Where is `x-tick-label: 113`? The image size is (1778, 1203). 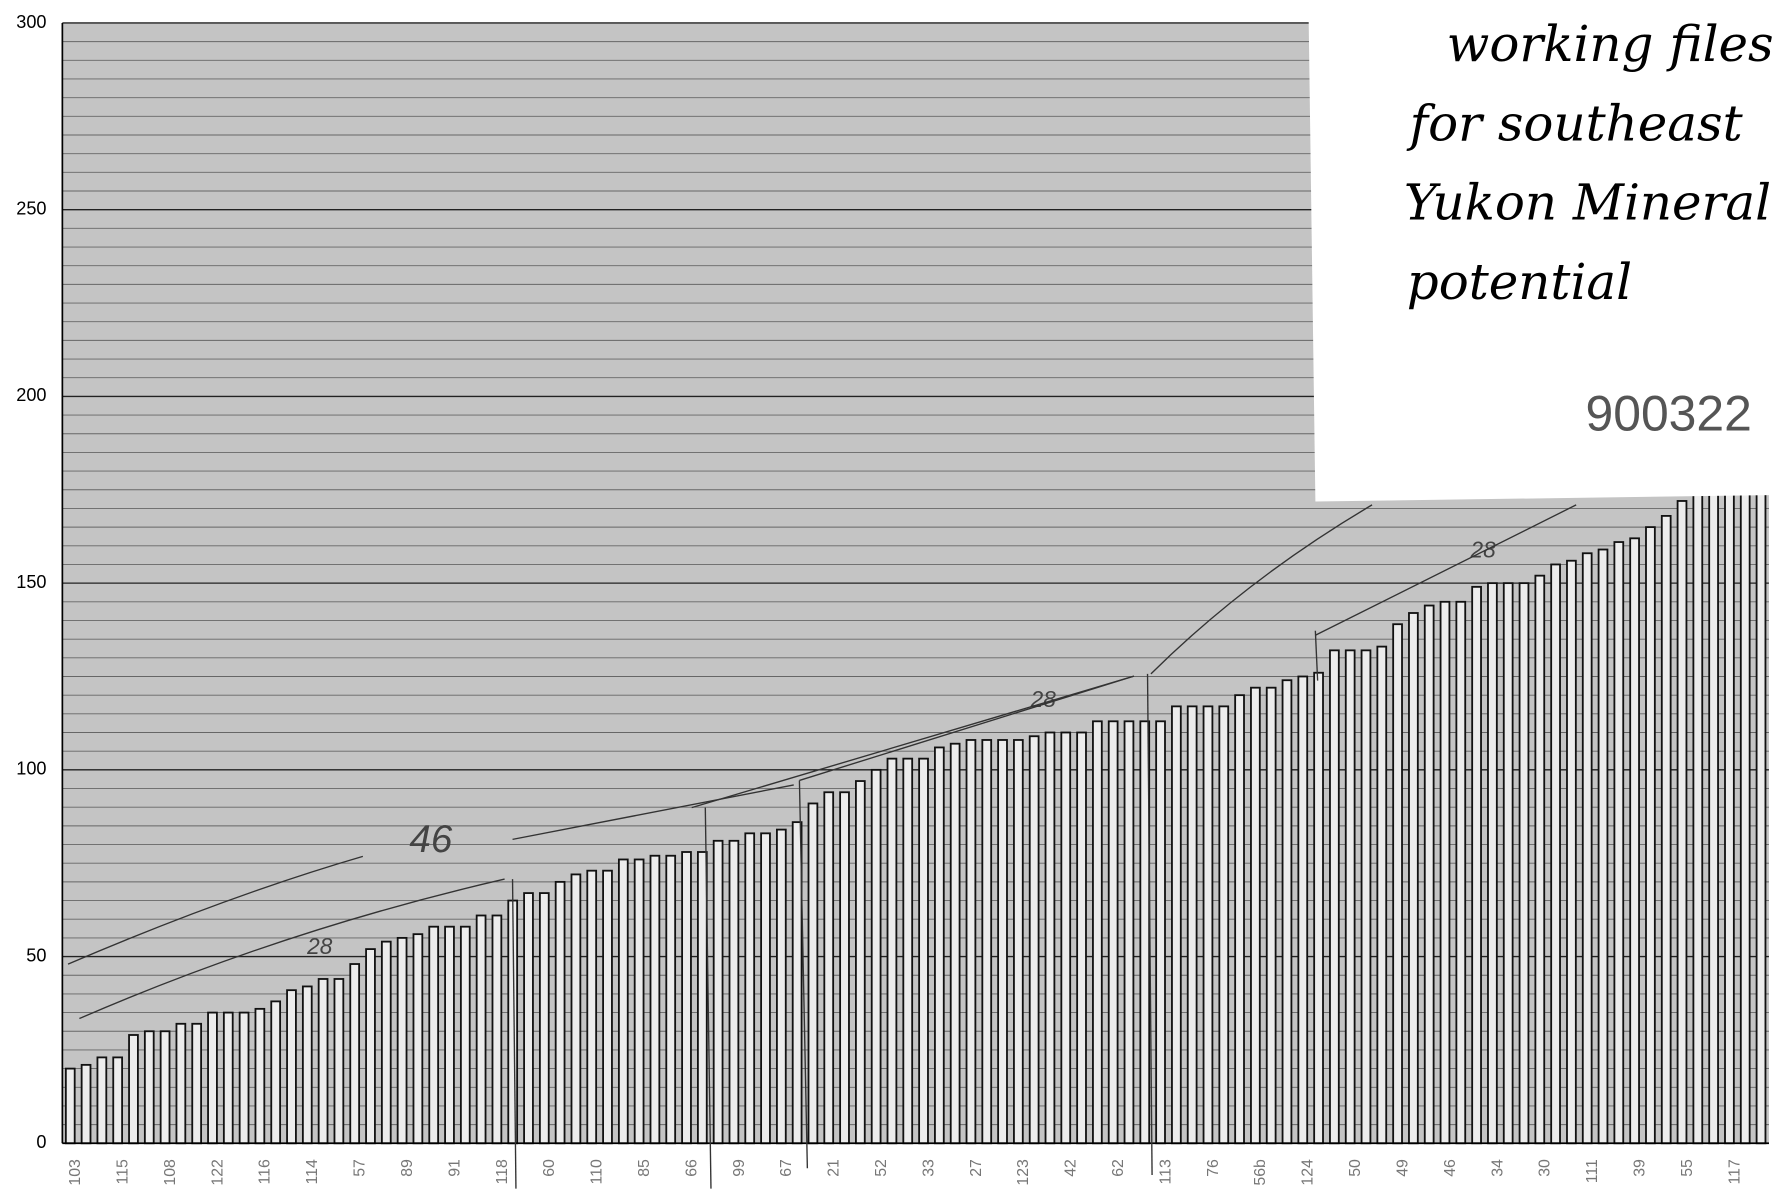
x-tick-label: 113 is located at coordinates (1165, 1171).